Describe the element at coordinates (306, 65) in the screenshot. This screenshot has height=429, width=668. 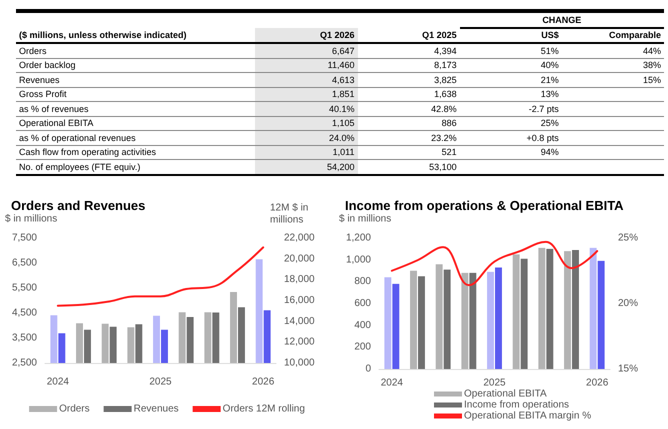
I see `data-label: 11,460` at that location.